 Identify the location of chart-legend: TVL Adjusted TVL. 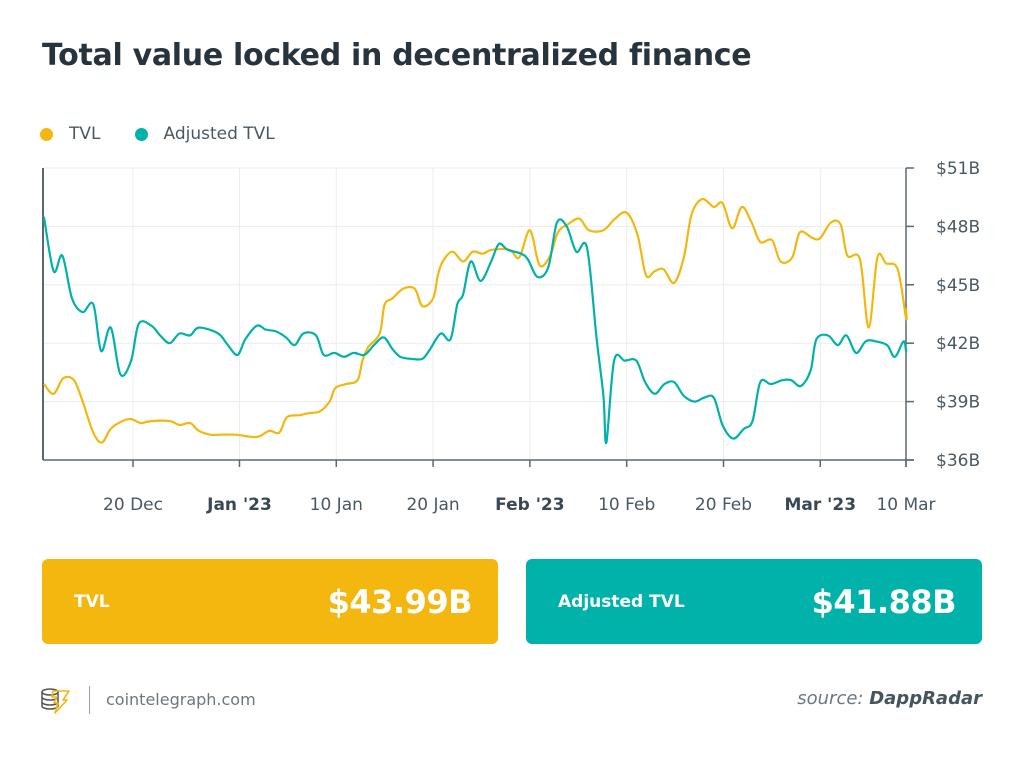
(174, 134).